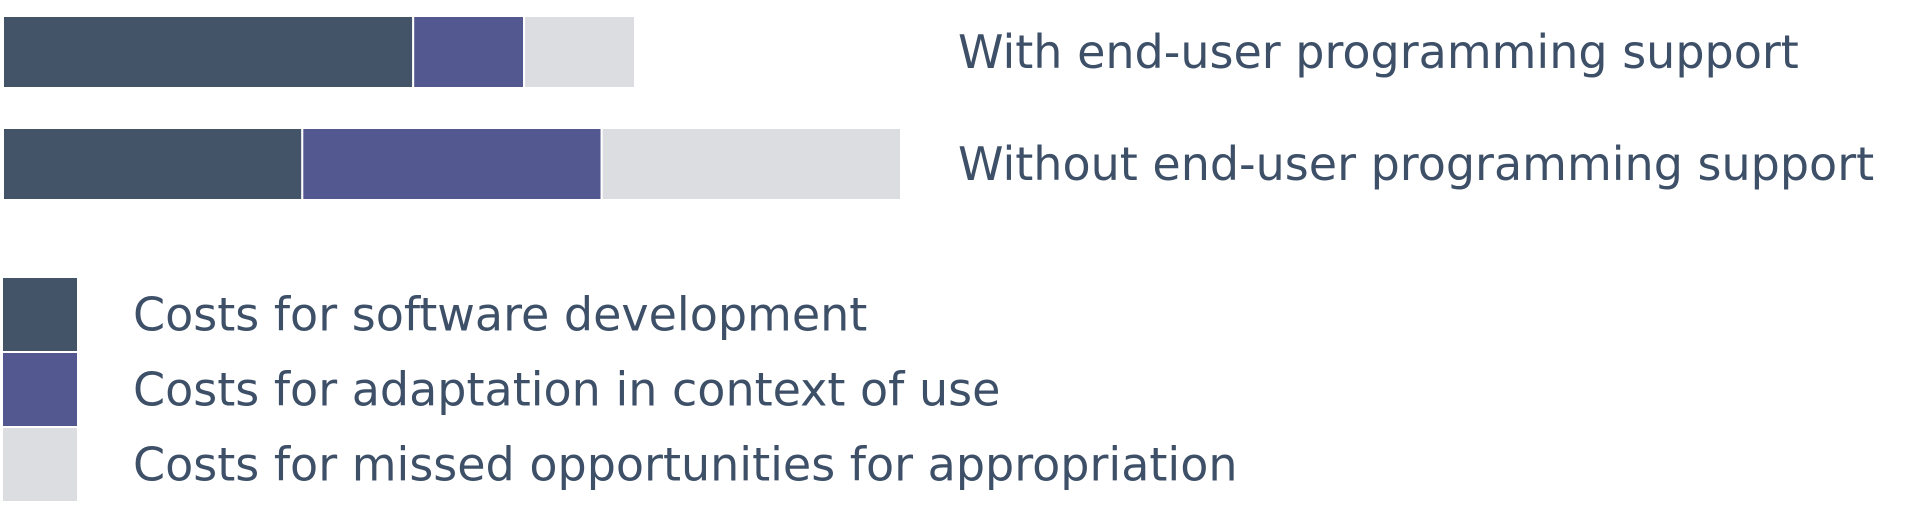 Image resolution: width=1919 pixels, height=523 pixels. I want to click on legend-swatch-costs-for-adaptation-in-context-of-use, so click(40, 389).